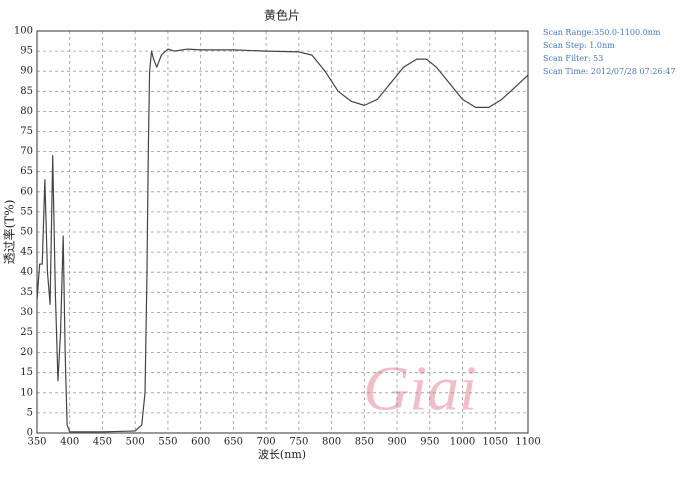 The image size is (680, 480). What do you see at coordinates (102, 442) in the screenshot?
I see `x-tick-label: 450` at bounding box center [102, 442].